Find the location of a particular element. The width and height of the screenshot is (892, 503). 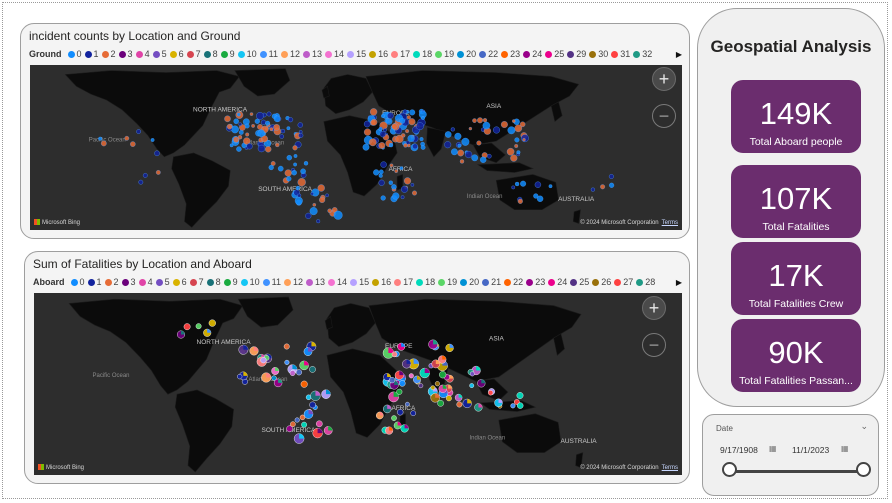

legend-item: 17 is located at coordinates (403, 282).